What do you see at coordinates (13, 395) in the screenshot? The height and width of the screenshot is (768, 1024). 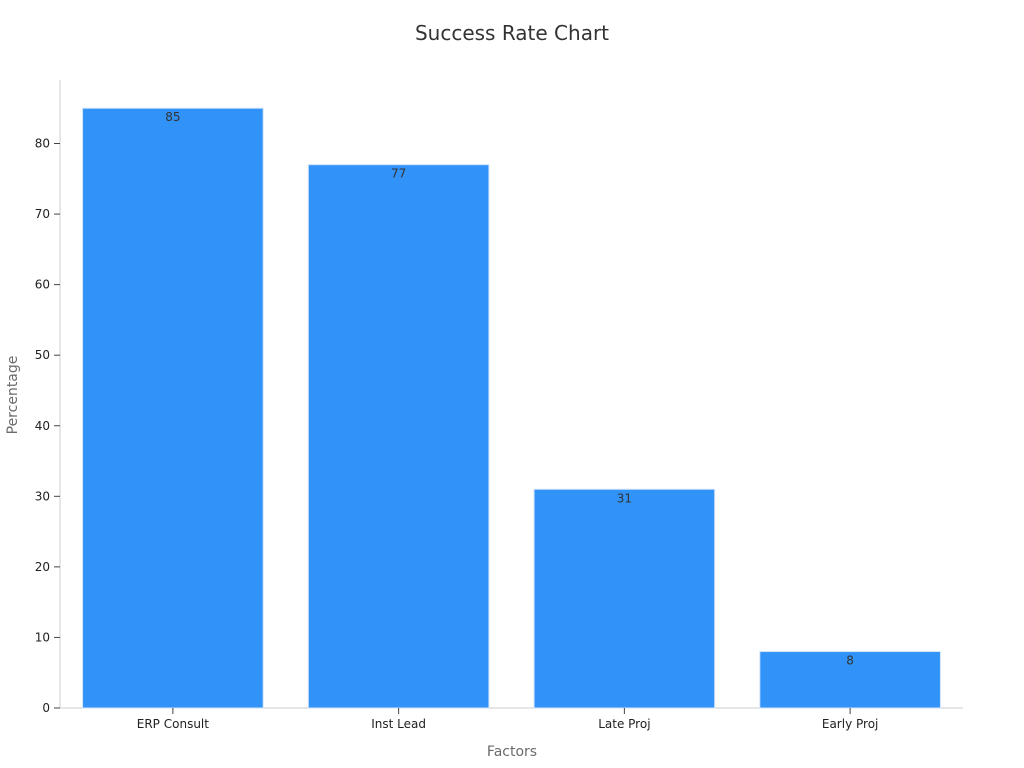 I see `y-axis-label: Percentage` at bounding box center [13, 395].